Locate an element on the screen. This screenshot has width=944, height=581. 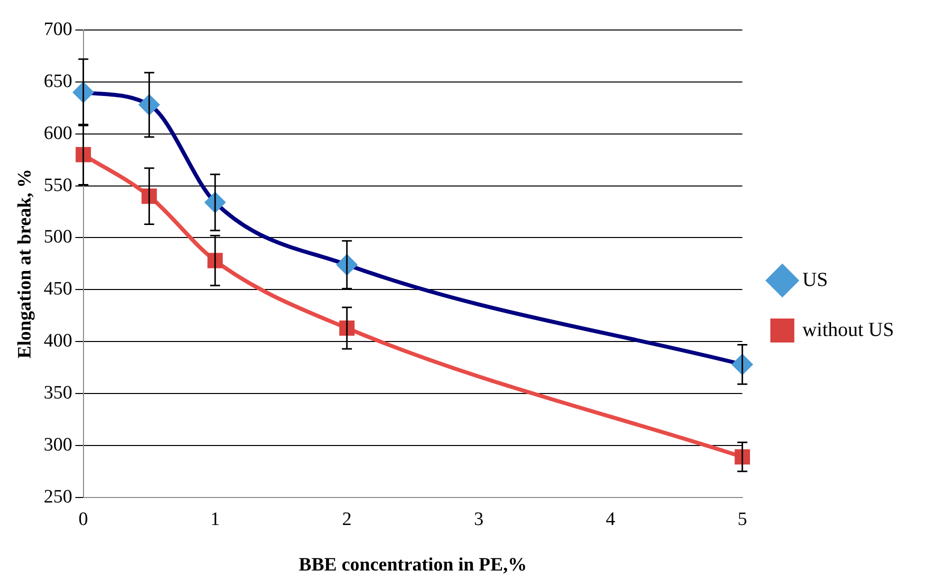
y-tick-label: 250 is located at coordinates (58, 497).